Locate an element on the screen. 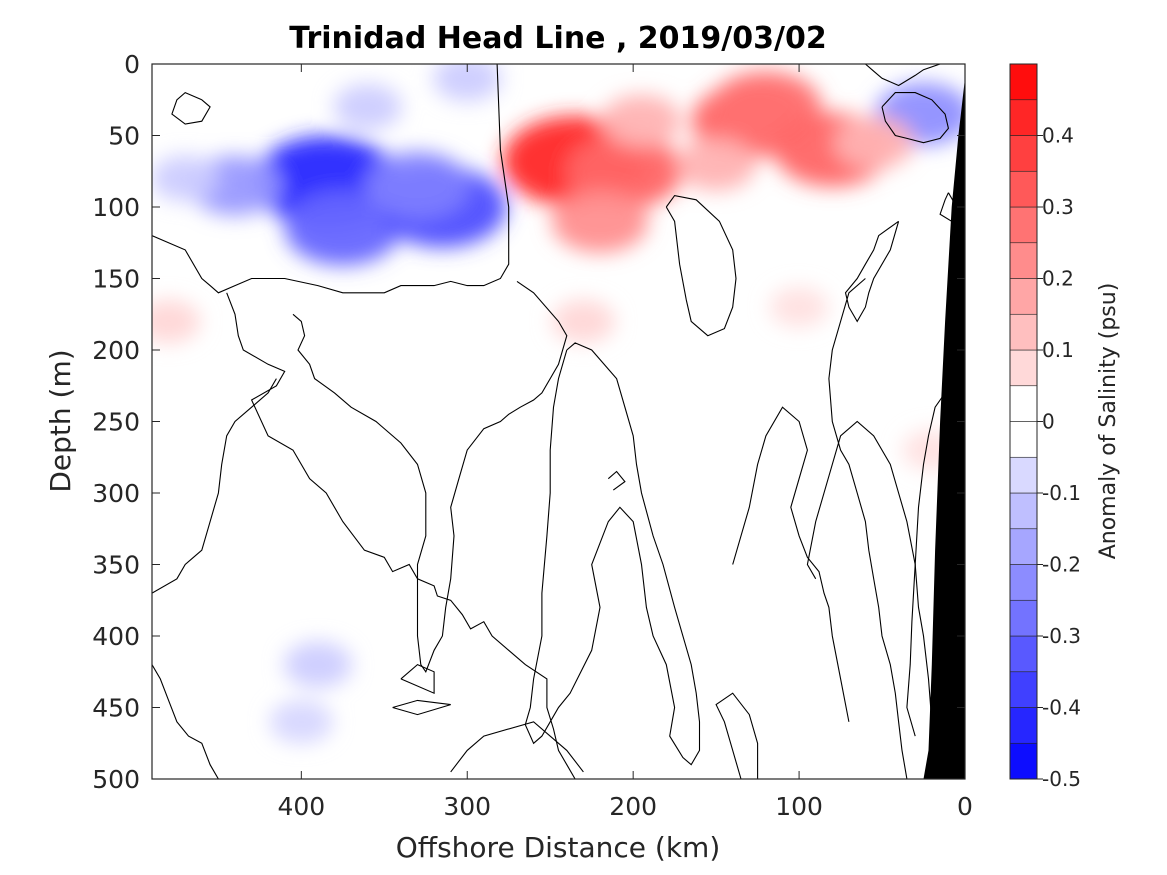 The height and width of the screenshot is (875, 1167). y-tick-label: 500 is located at coordinates (116, 779).